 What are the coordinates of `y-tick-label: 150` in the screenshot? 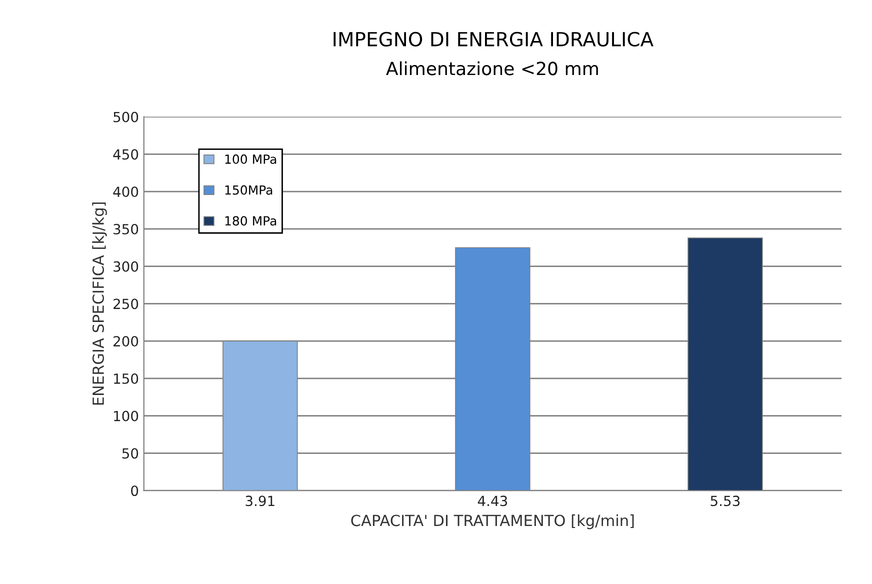 It's located at (126, 378).